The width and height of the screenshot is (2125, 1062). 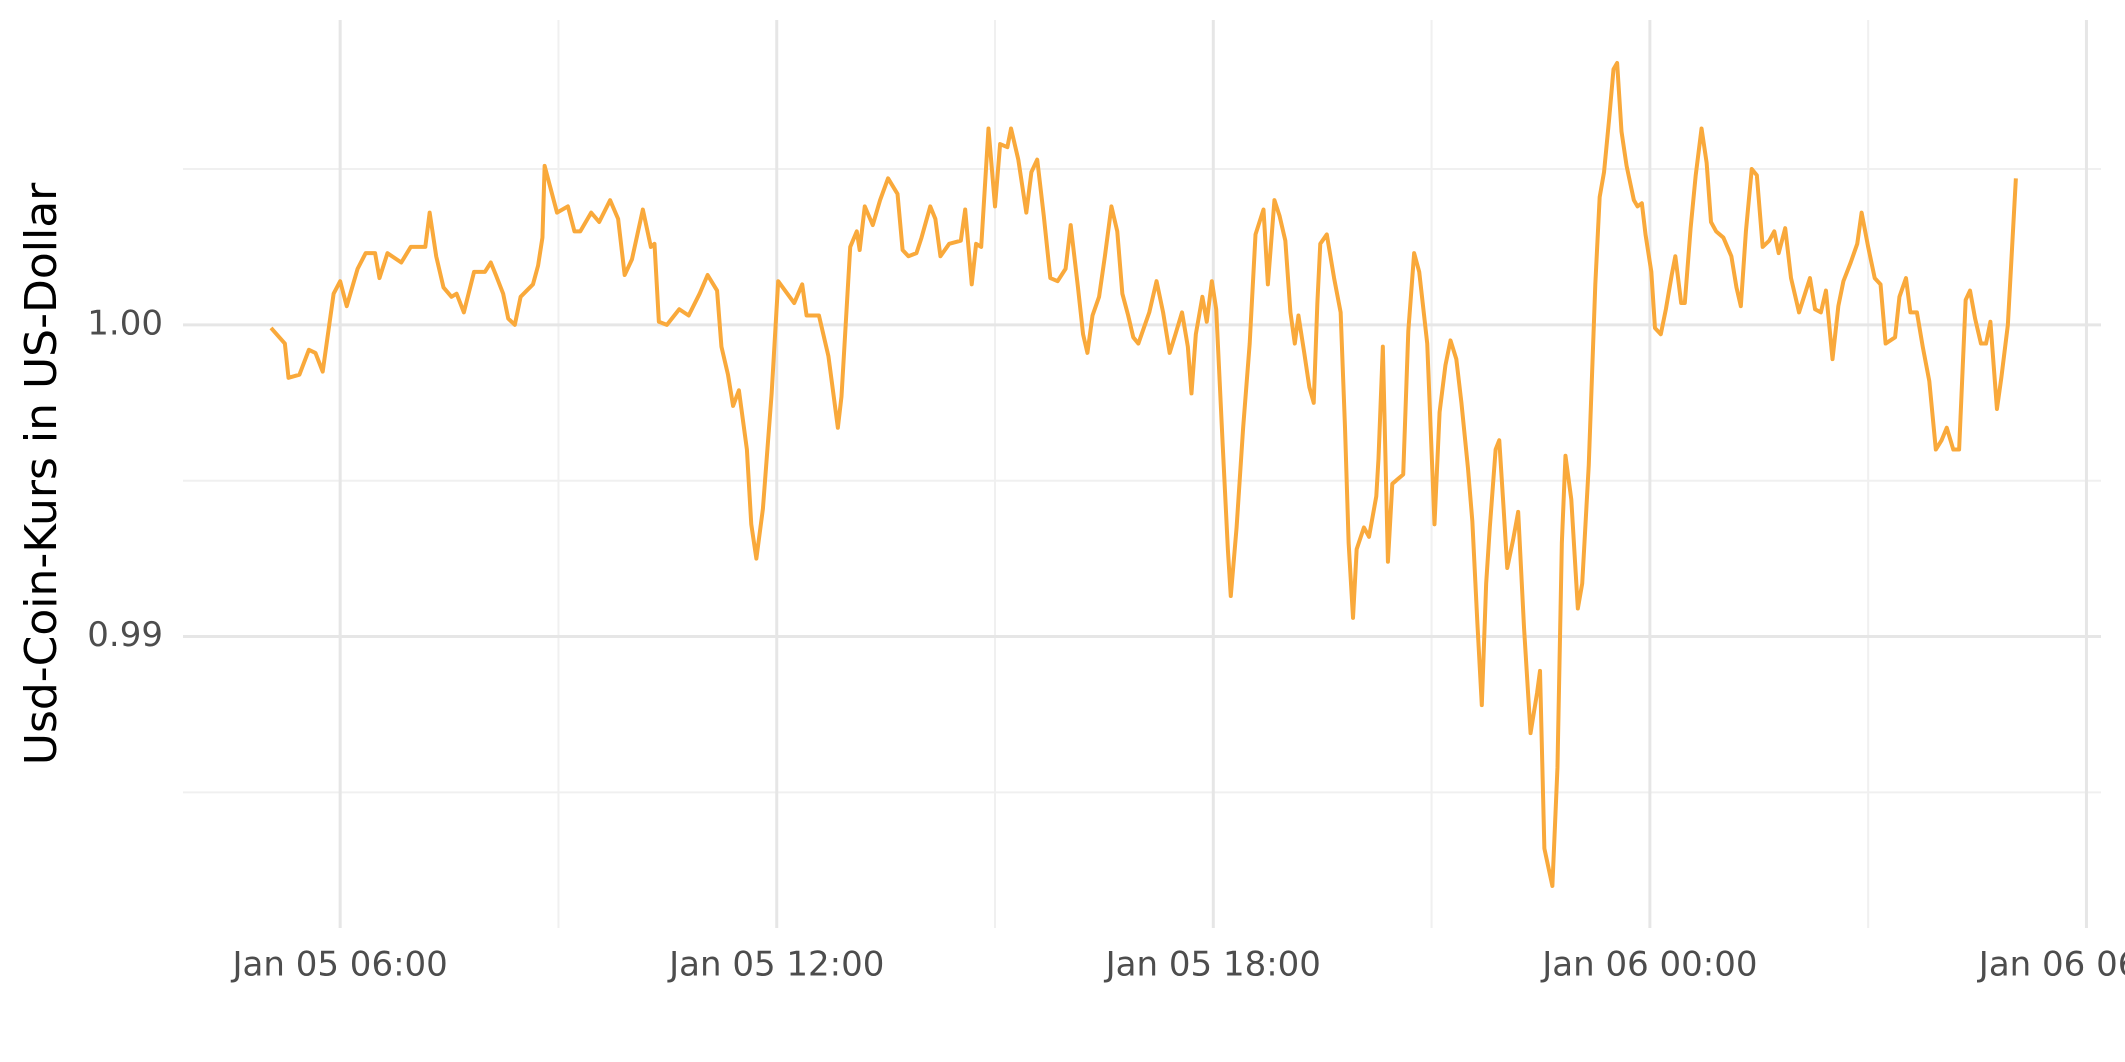 I want to click on x-tick-label: Jan 05 18:00, so click(x=1212, y=965).